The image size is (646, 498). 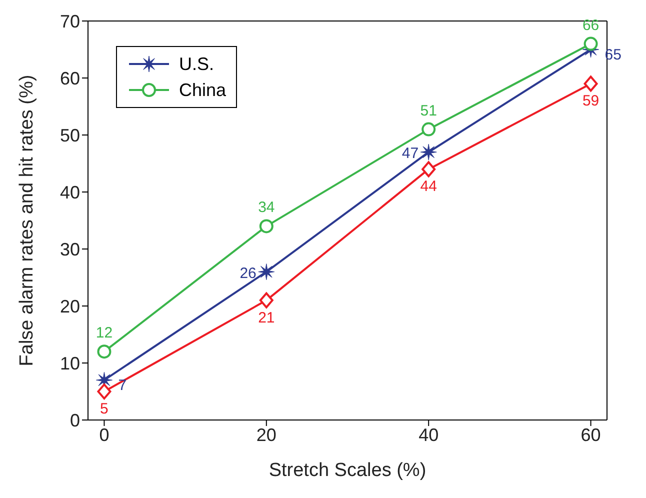 What do you see at coordinates (266, 317) in the screenshot?
I see `data-label: 21` at bounding box center [266, 317].